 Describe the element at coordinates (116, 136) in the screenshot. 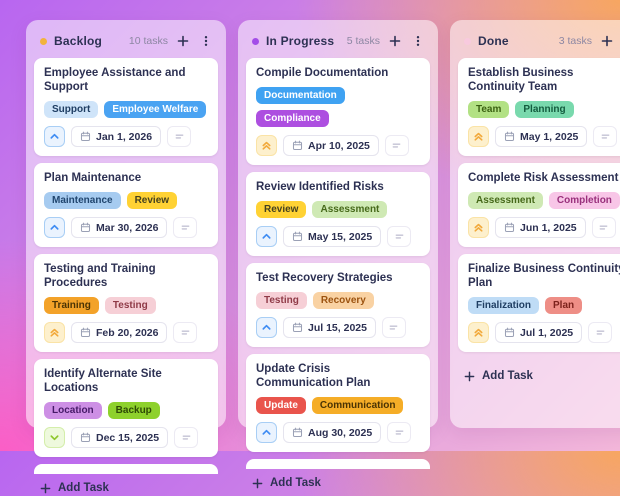

I see `due-date-chip: Jan 1, 2026` at that location.